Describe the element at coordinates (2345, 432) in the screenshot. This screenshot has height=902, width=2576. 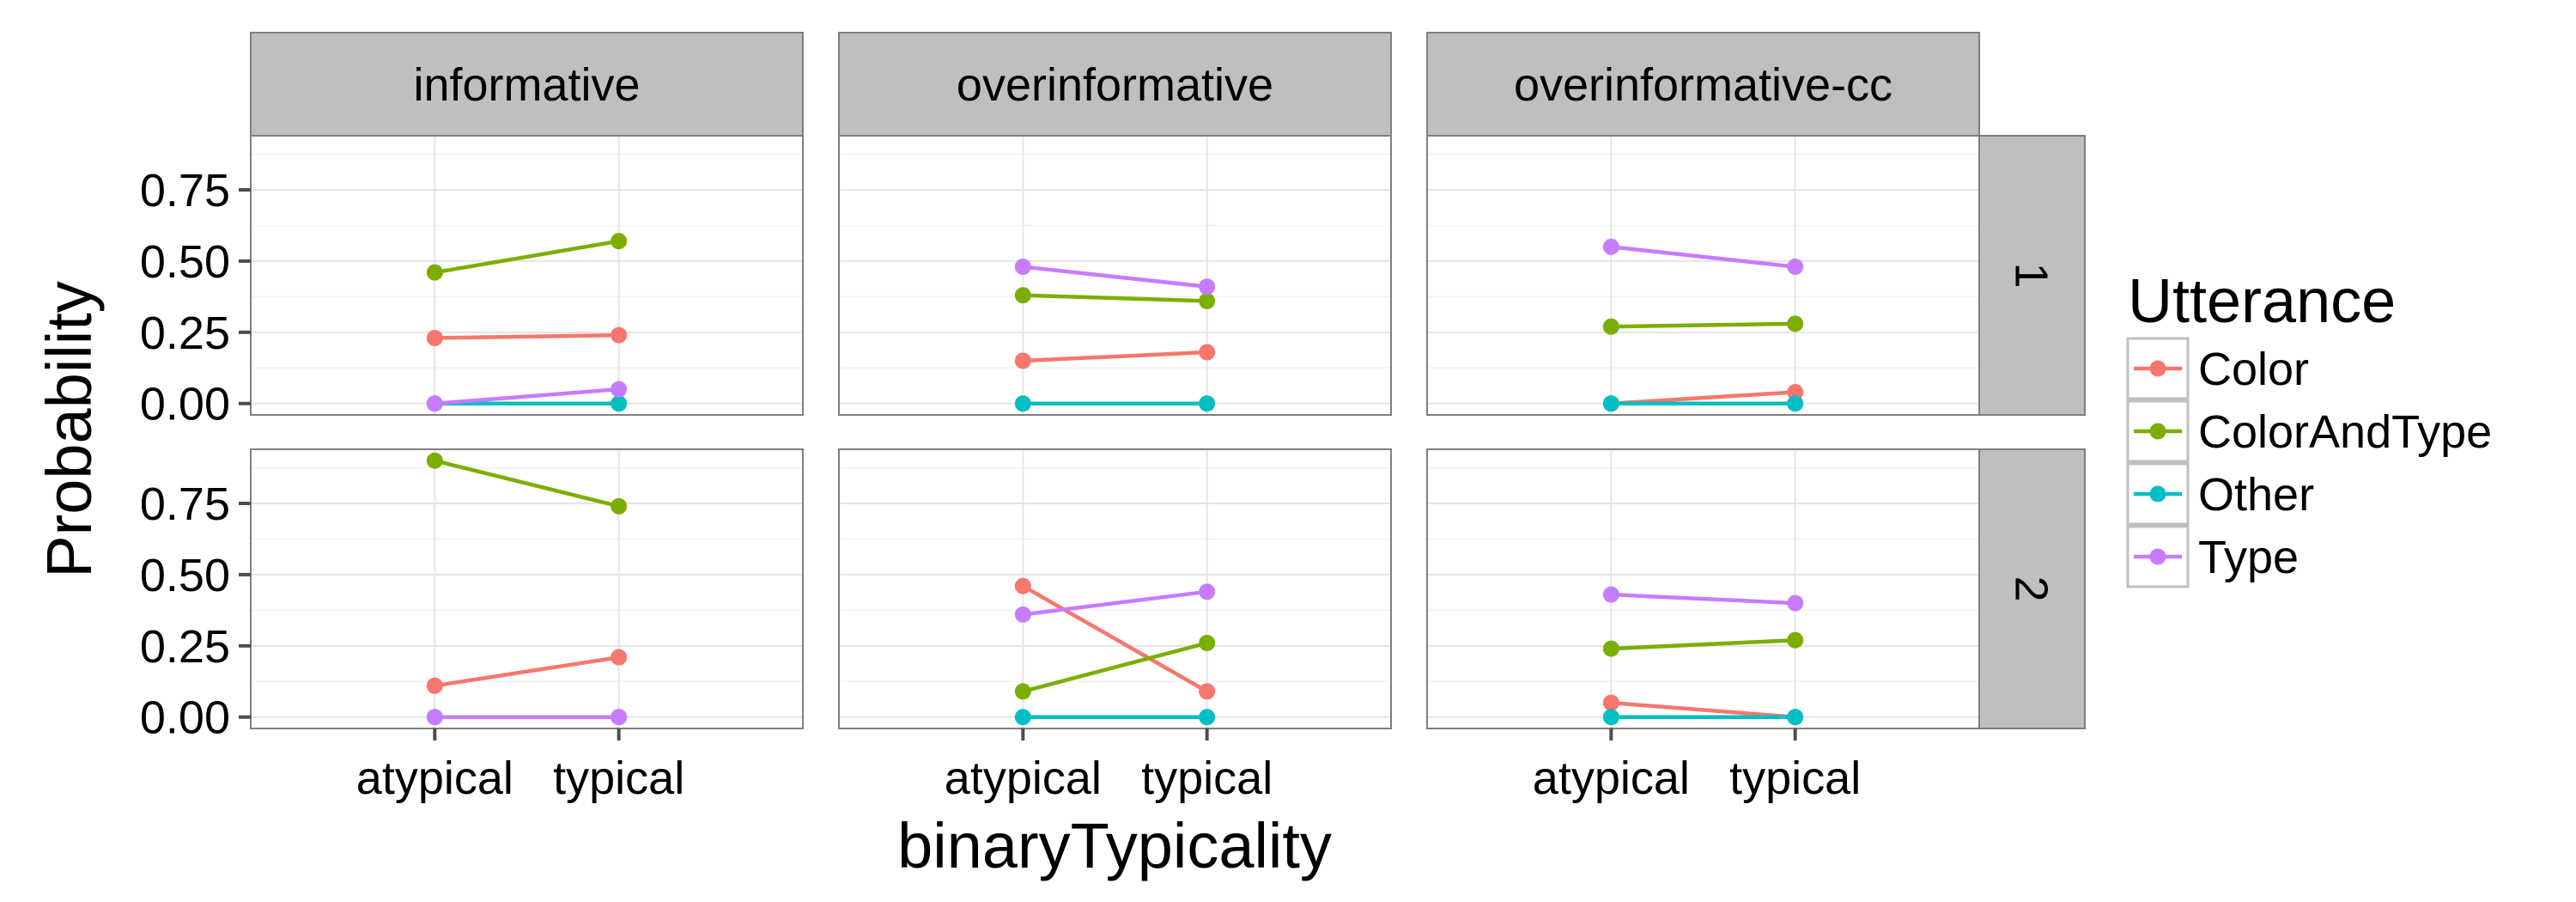
I see `legend-label: ColorAndType` at that location.